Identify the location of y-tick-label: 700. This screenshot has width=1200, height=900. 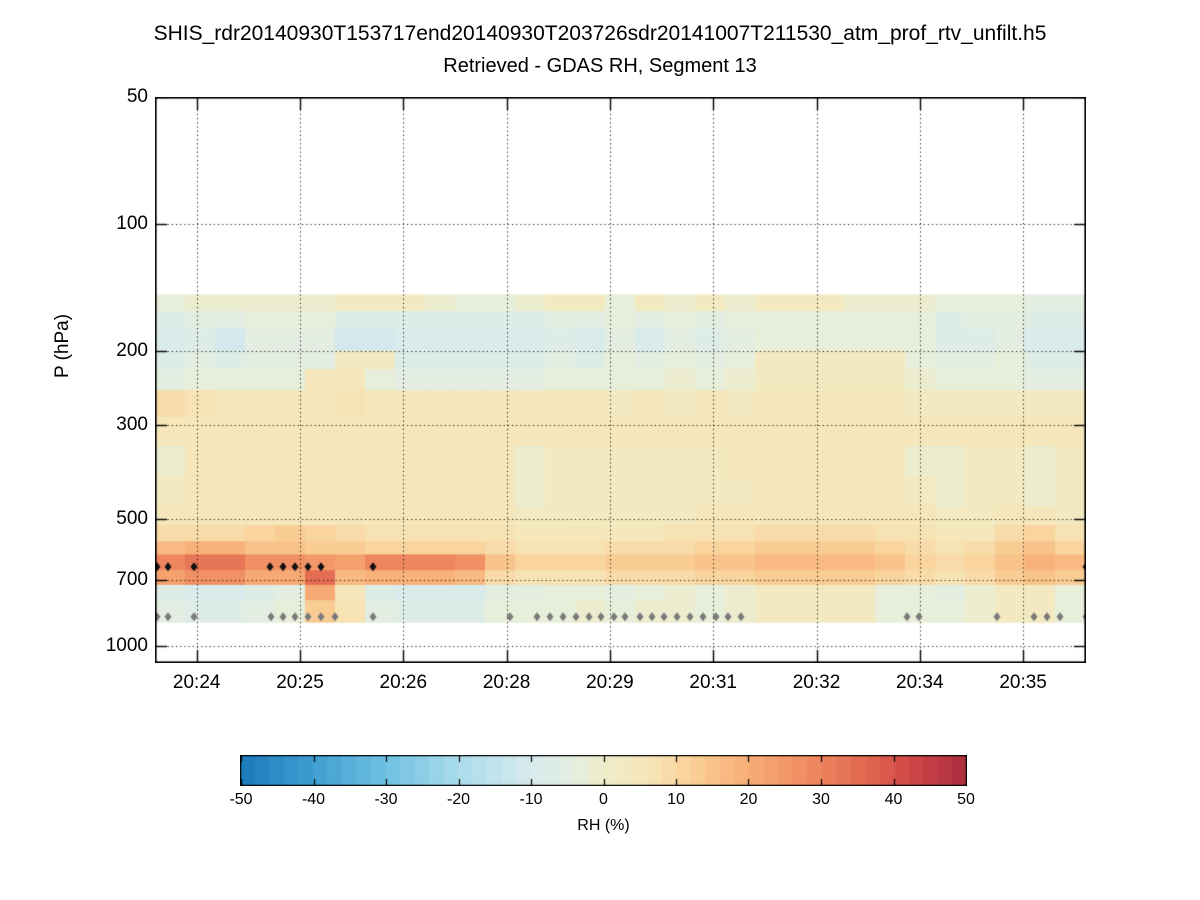
(132, 580).